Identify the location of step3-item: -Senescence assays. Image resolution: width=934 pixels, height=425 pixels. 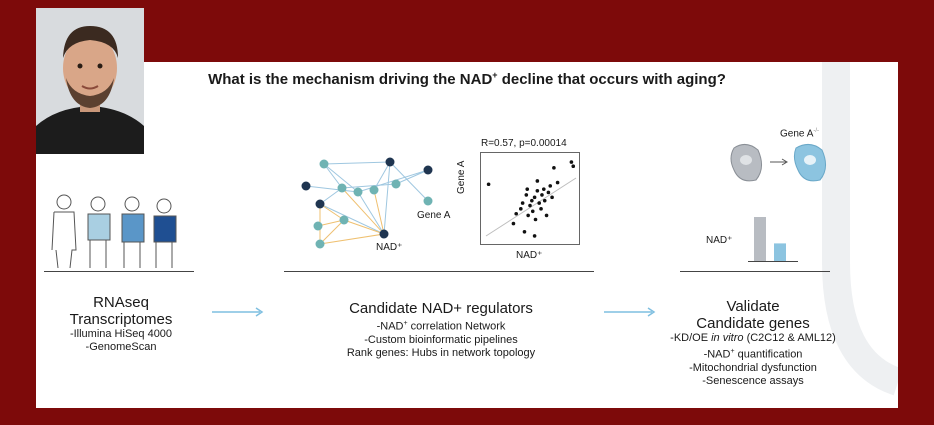
(753, 380).